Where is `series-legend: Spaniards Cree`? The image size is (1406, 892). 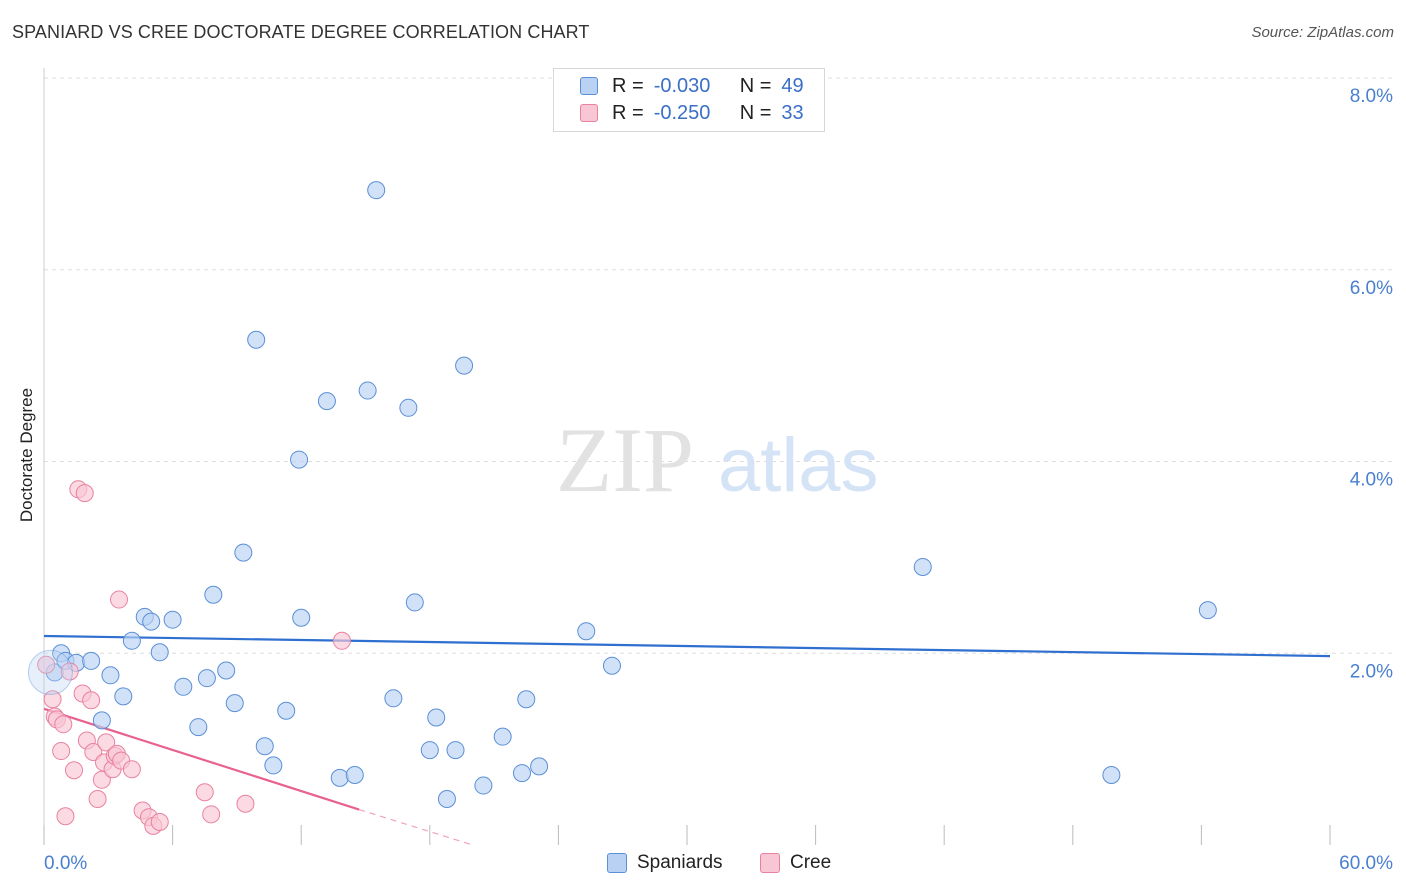
series-legend: Spaniards Cree is located at coordinates (703, 865).